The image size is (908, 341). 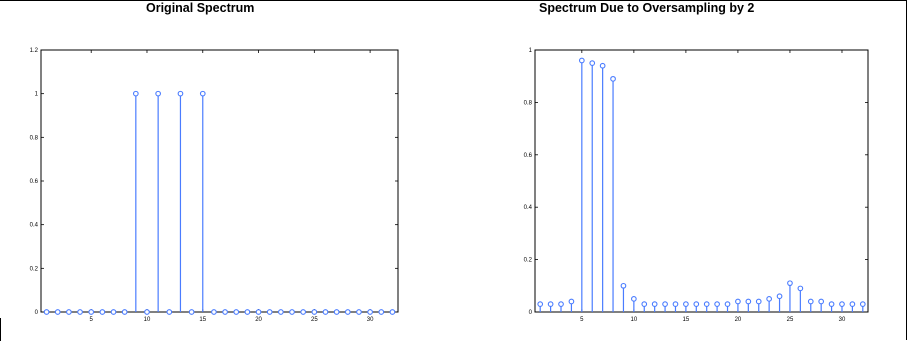 I want to click on chart-title-original: Original Spectrum, so click(x=200, y=8).